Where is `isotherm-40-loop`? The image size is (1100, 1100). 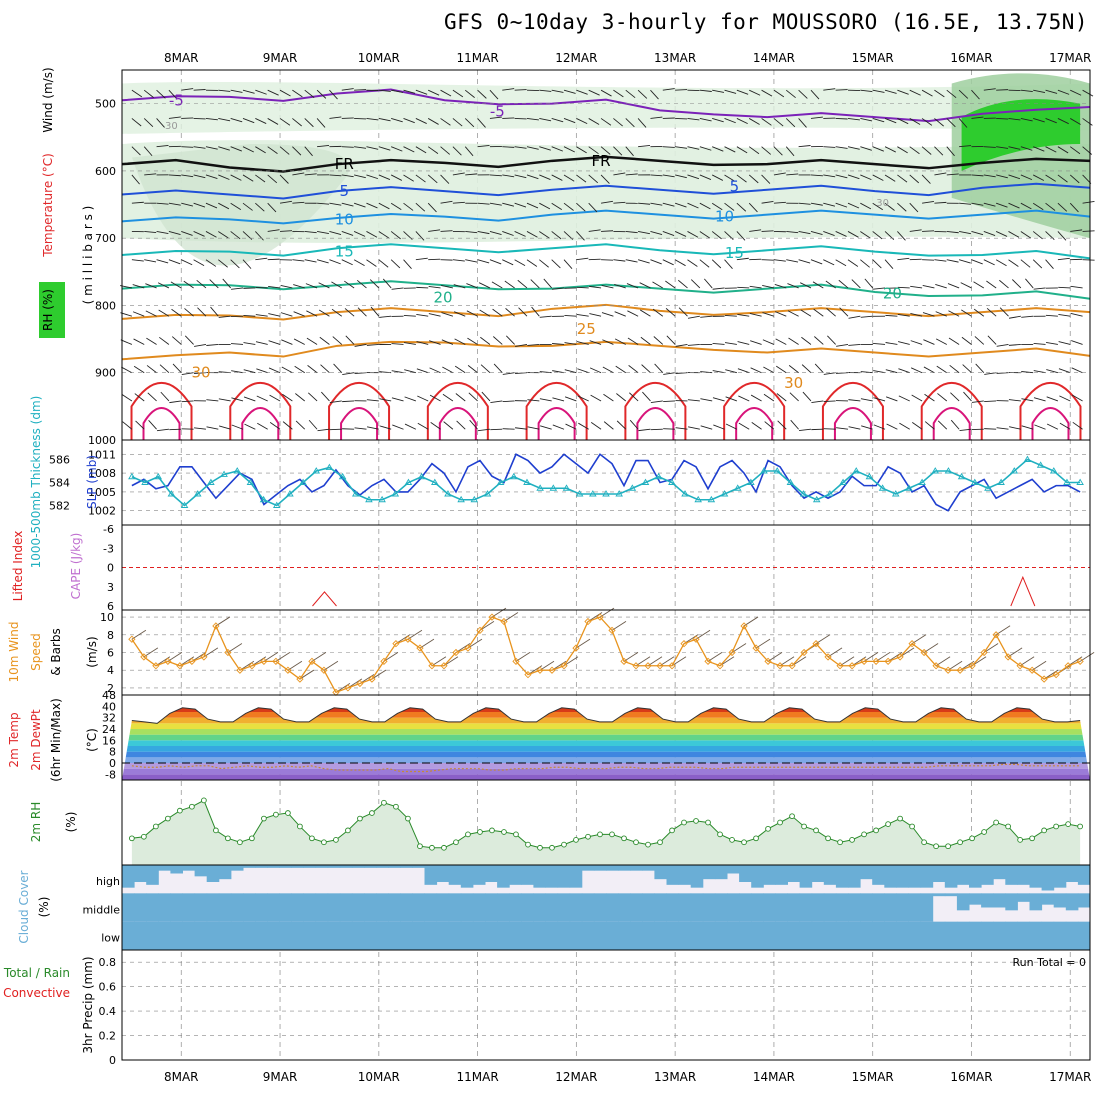
isotherm-40-loop is located at coordinates (260, 423).